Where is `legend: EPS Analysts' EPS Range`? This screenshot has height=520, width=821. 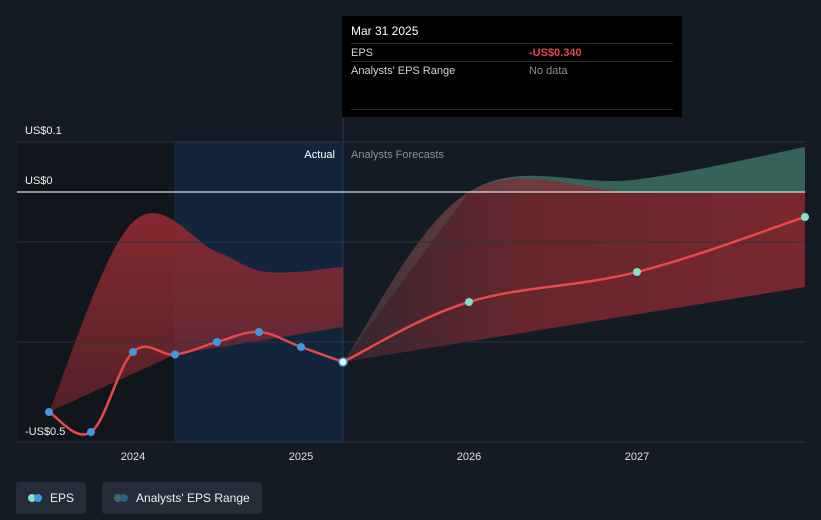 legend: EPS Analysts' EPS Range is located at coordinates (139, 498).